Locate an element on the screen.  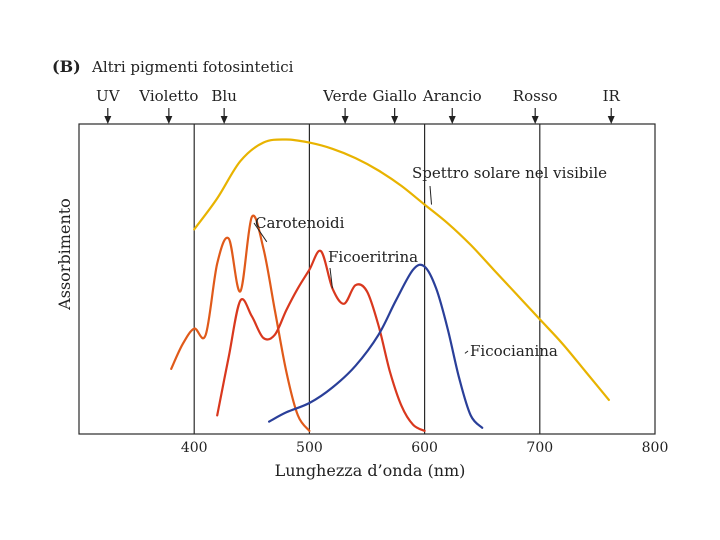
leader-line-carotenoidi is located at coordinates (260, 232).